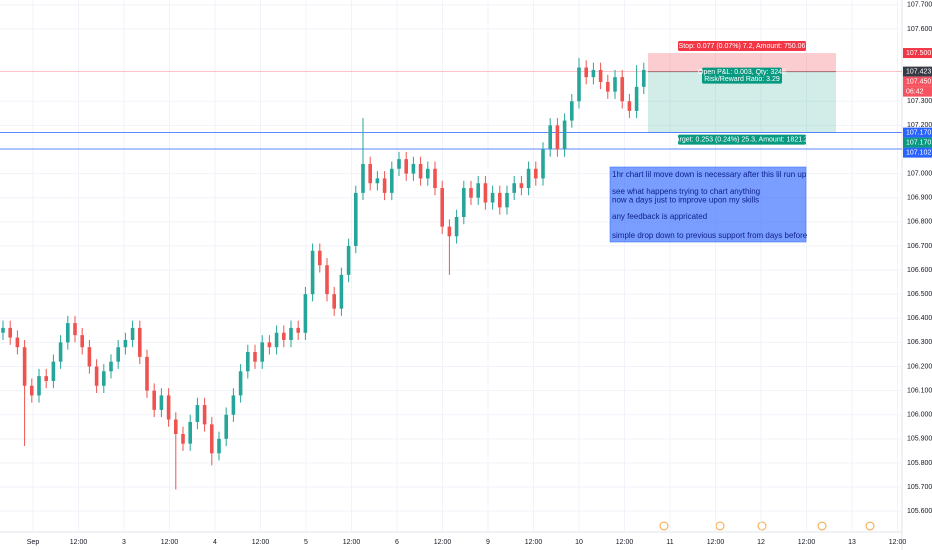 Image resolution: width=932 pixels, height=550 pixels. Describe the element at coordinates (915, 91) in the screenshot. I see `countdown: 06:42` at that location.